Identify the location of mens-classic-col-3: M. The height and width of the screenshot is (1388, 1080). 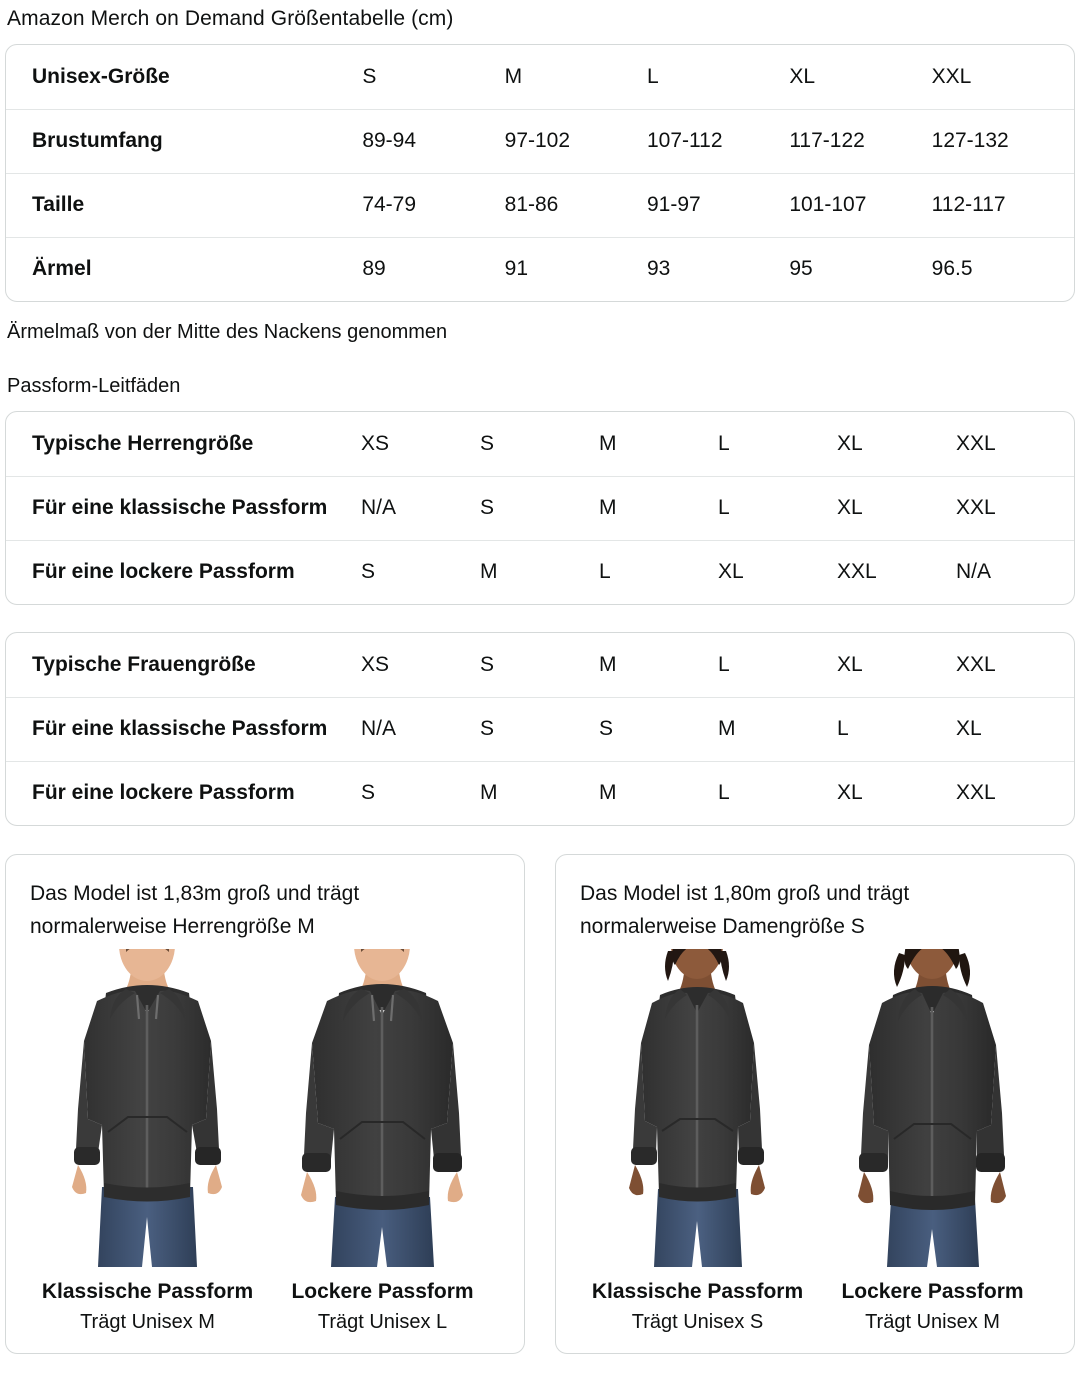
(658, 507).